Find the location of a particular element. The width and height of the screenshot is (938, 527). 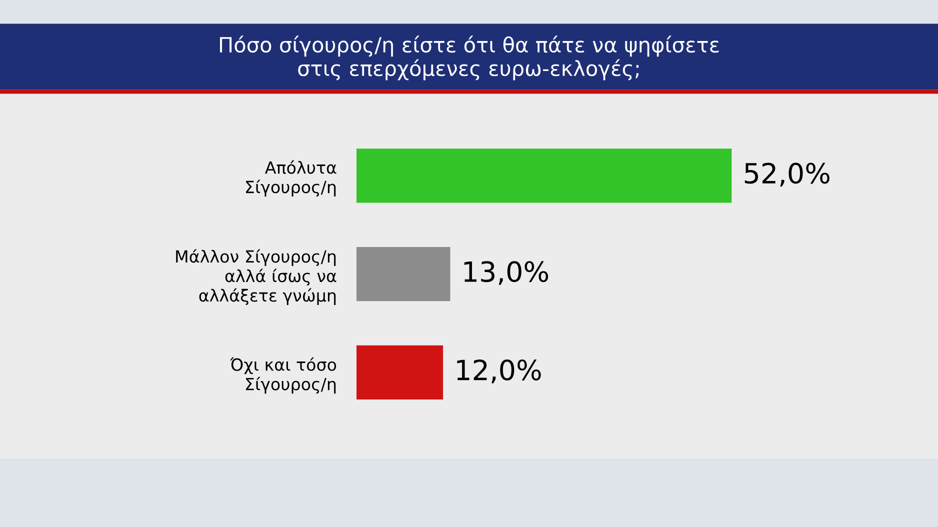

y-tick-label: Μάλλον Σίγουρος/η αλλά ίσως να αλλάξετε γνώμη is located at coordinates (256, 277).